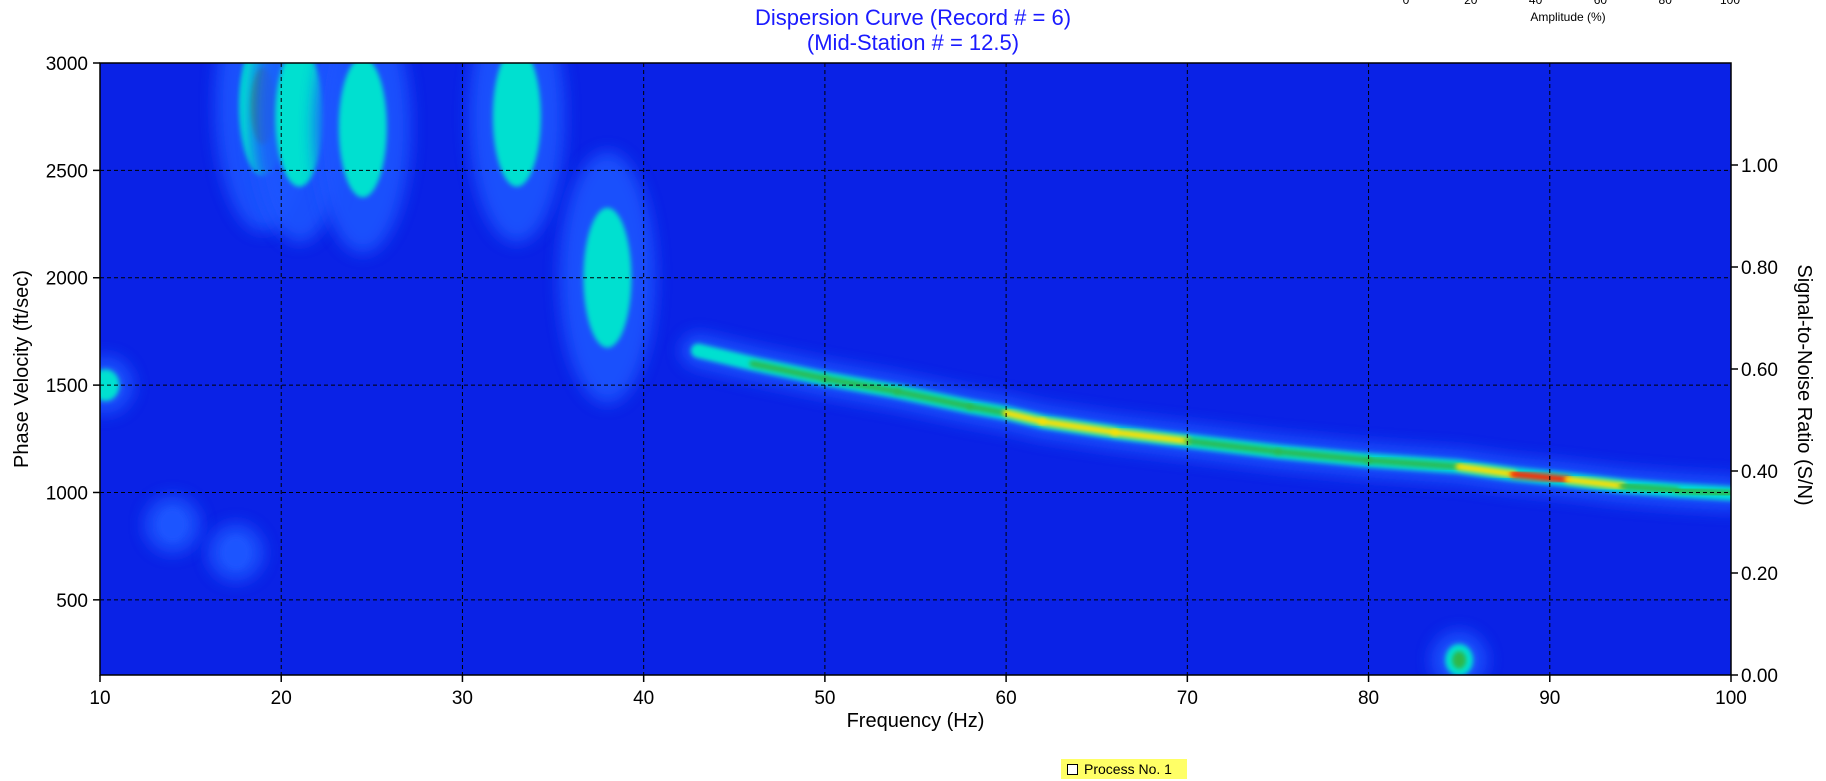  I want to click on y2-tick-label: 1.00, so click(1759, 166).